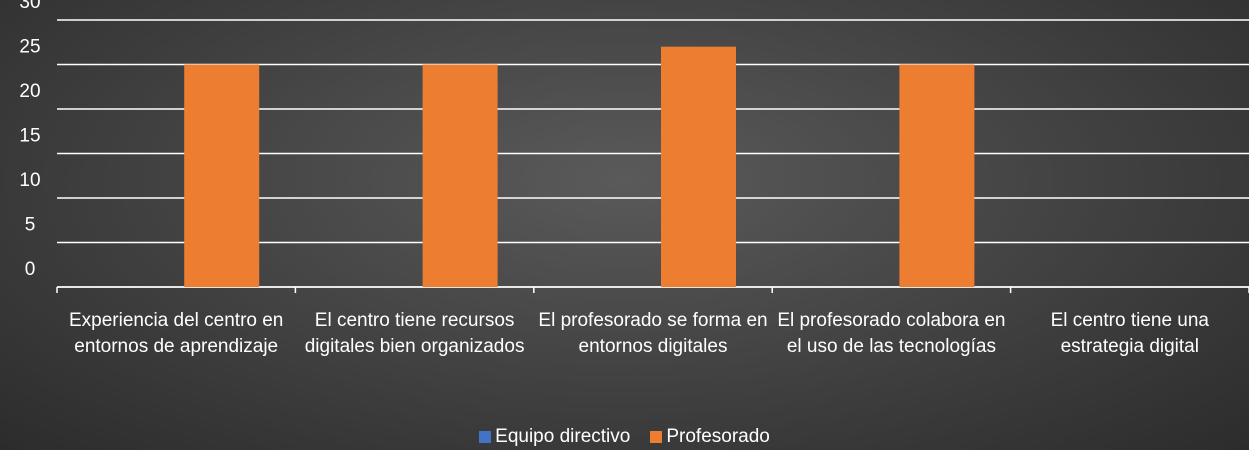 This screenshot has width=1249, height=450. I want to click on x-tick-label: El centro tiene una estrategia digital, so click(1130, 333).